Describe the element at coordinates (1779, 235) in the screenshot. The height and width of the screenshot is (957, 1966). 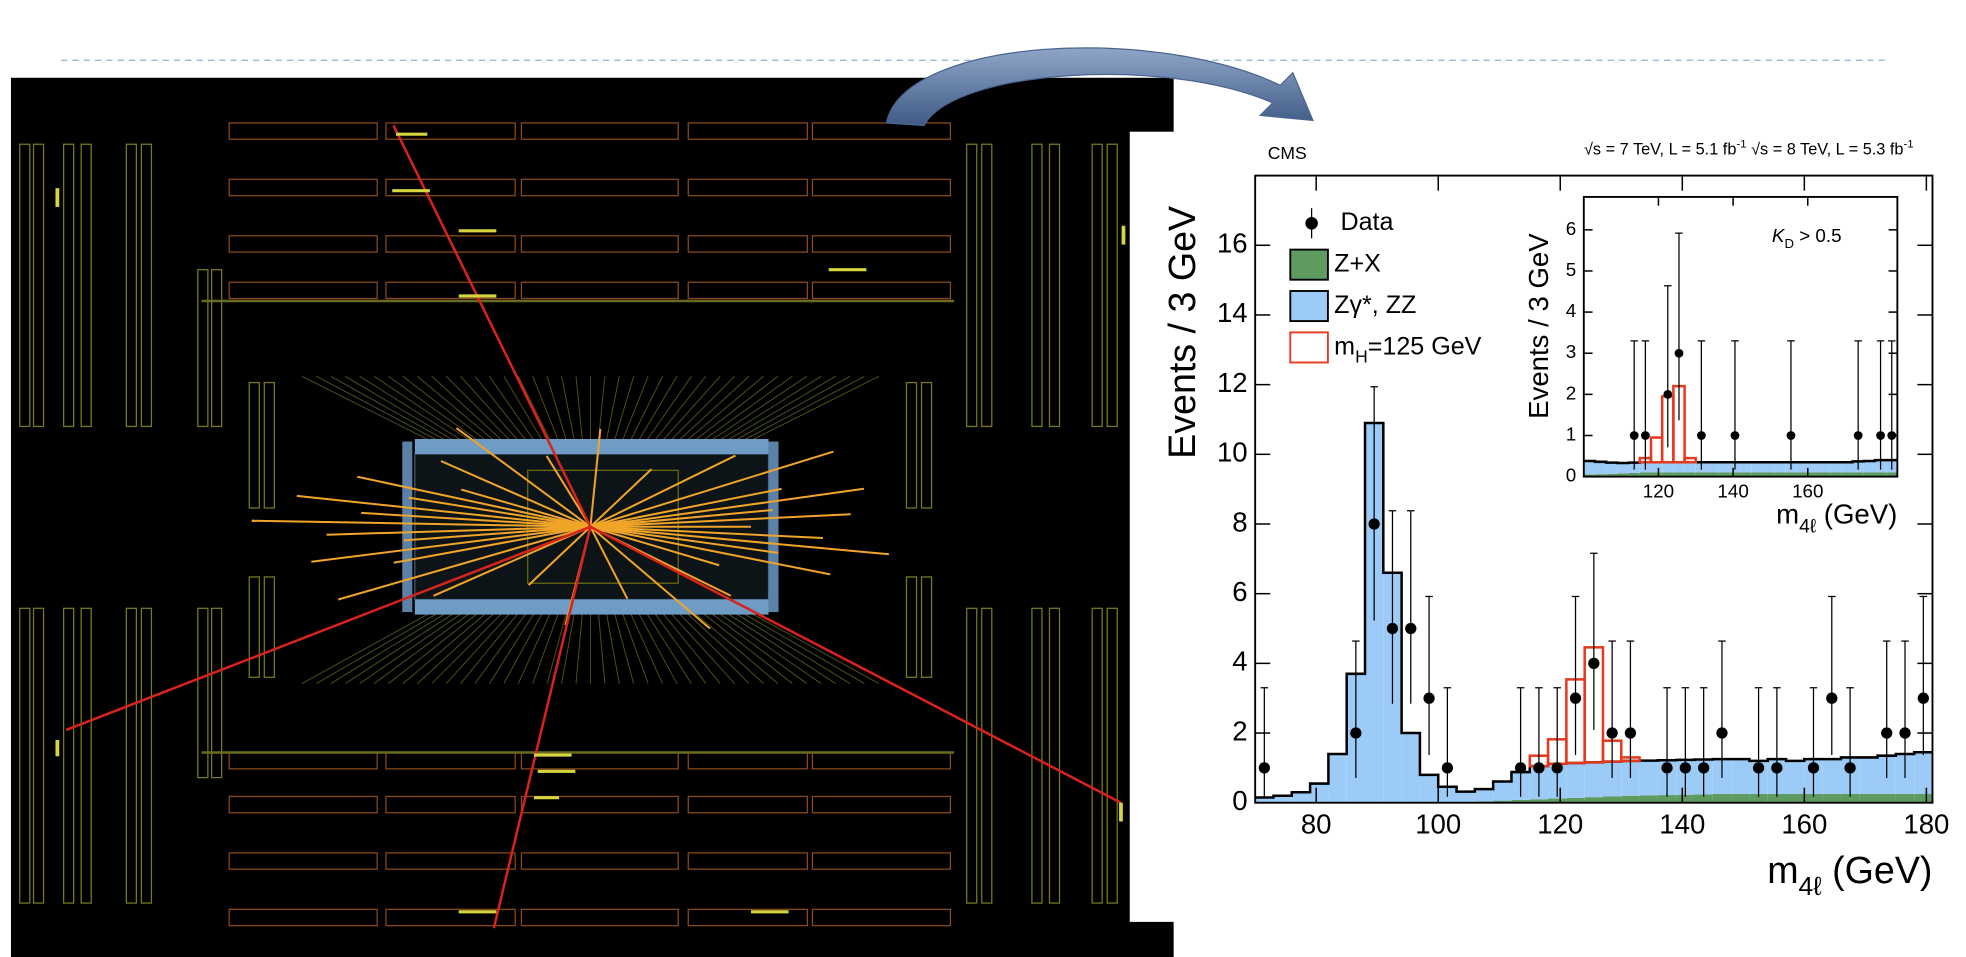
I see `text-part: K` at that location.